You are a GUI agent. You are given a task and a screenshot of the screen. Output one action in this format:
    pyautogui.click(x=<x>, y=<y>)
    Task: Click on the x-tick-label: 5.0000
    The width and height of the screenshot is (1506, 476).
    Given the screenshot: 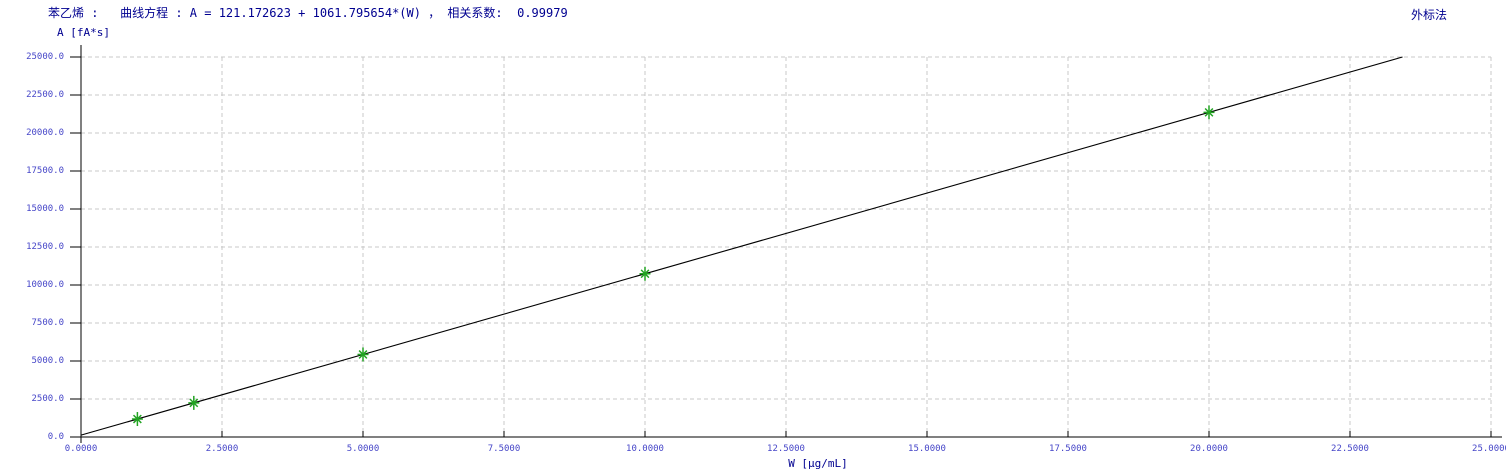 What is the action you would take?
    pyautogui.click(x=363, y=449)
    